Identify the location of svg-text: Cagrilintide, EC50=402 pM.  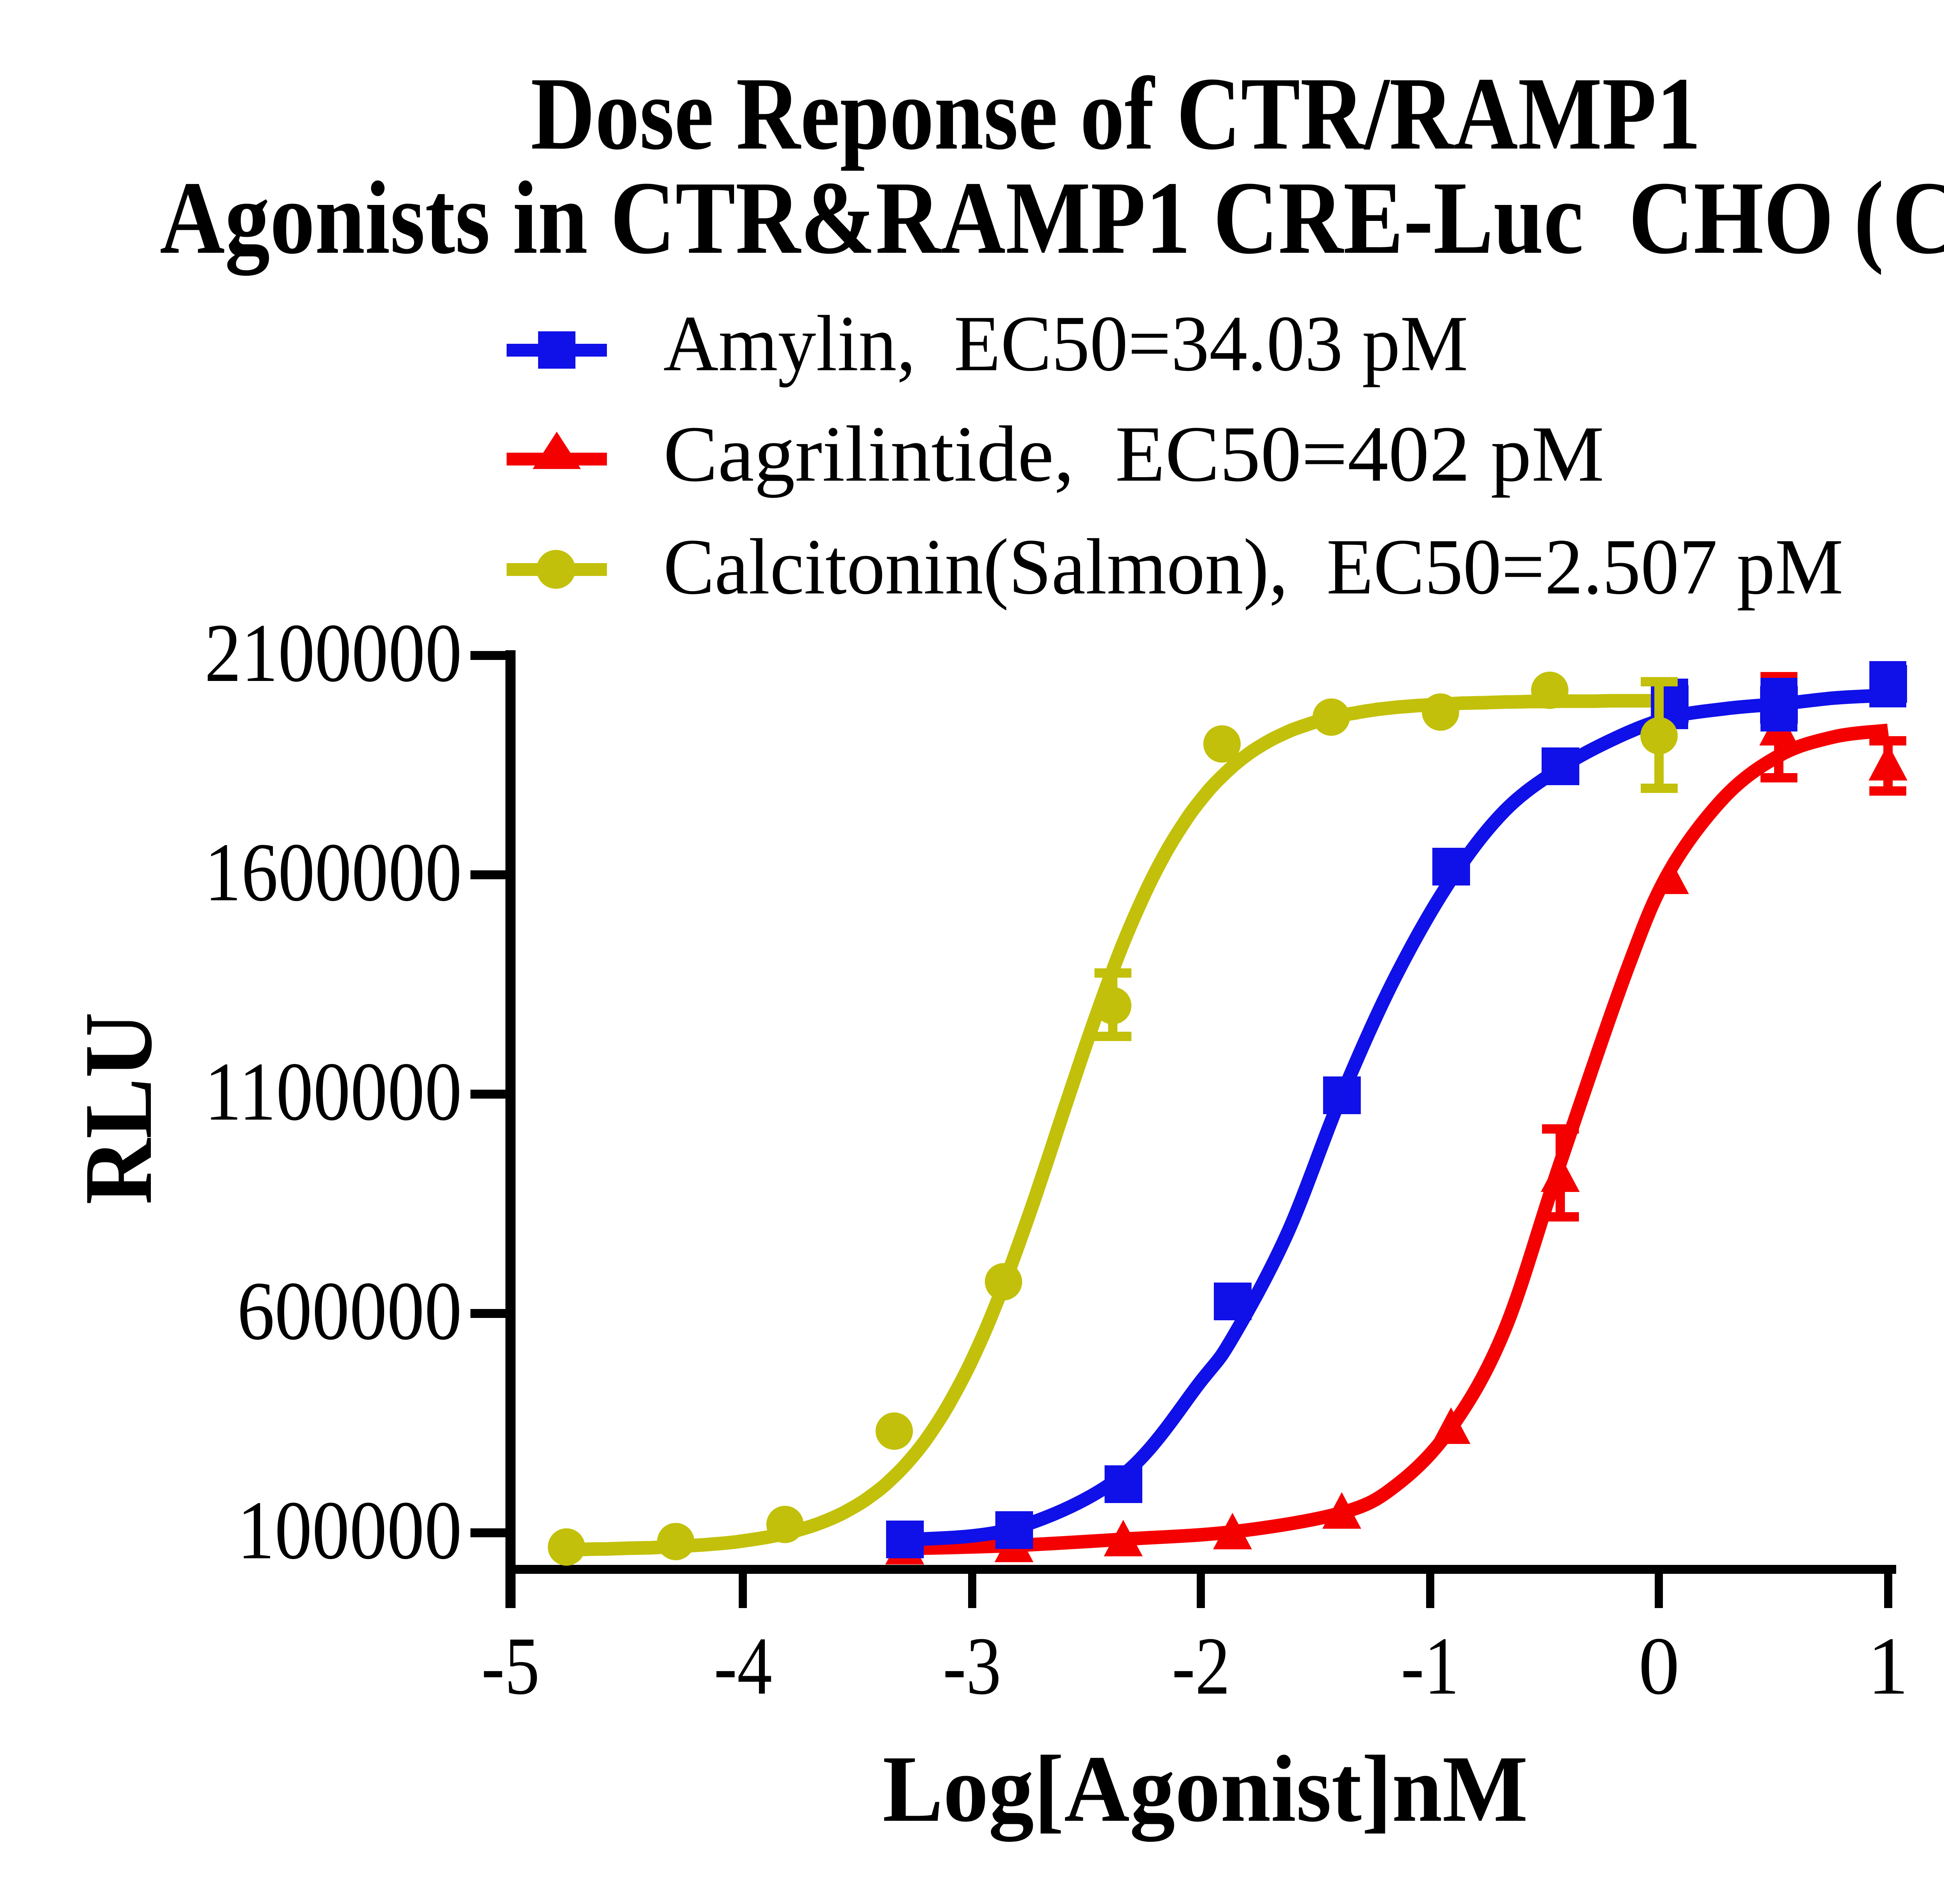
(1133, 454).